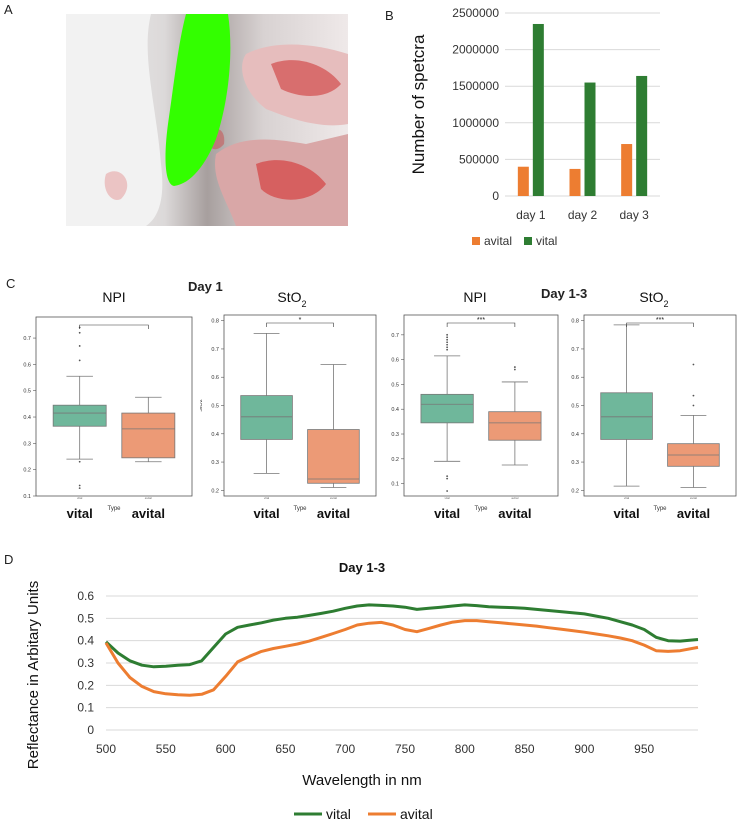 The width and height of the screenshot is (742, 822). Describe the element at coordinates (300, 320) in the screenshot. I see `significance-marker: *` at that location.